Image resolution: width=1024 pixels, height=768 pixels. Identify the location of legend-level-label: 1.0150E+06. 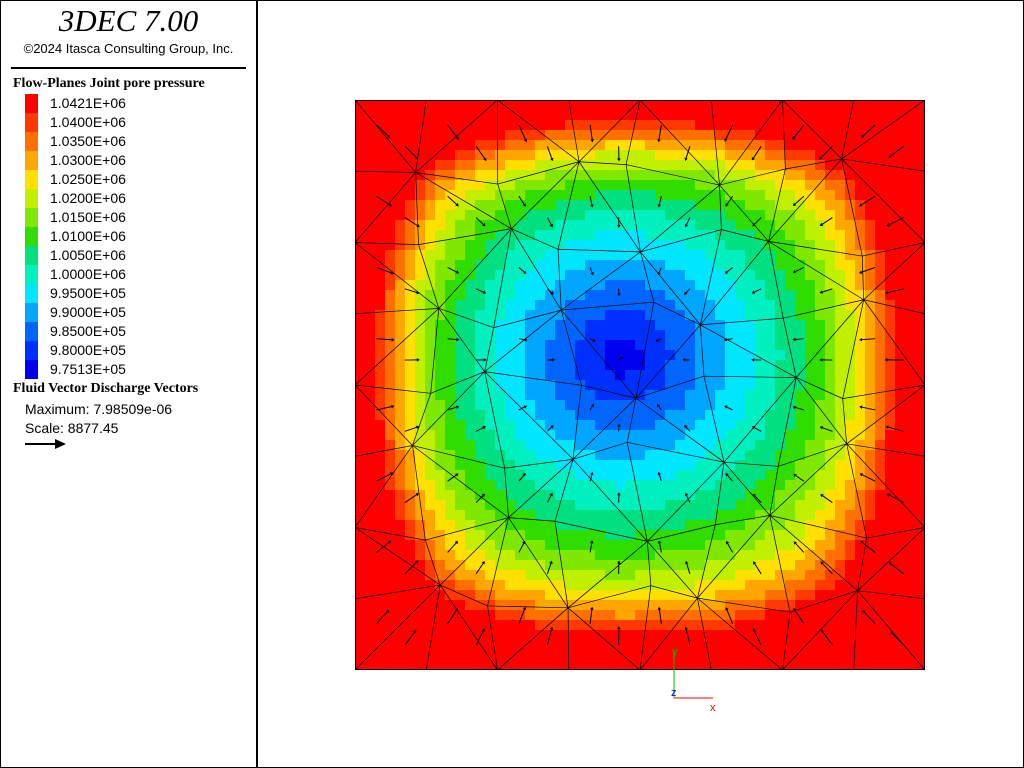
(88, 217).